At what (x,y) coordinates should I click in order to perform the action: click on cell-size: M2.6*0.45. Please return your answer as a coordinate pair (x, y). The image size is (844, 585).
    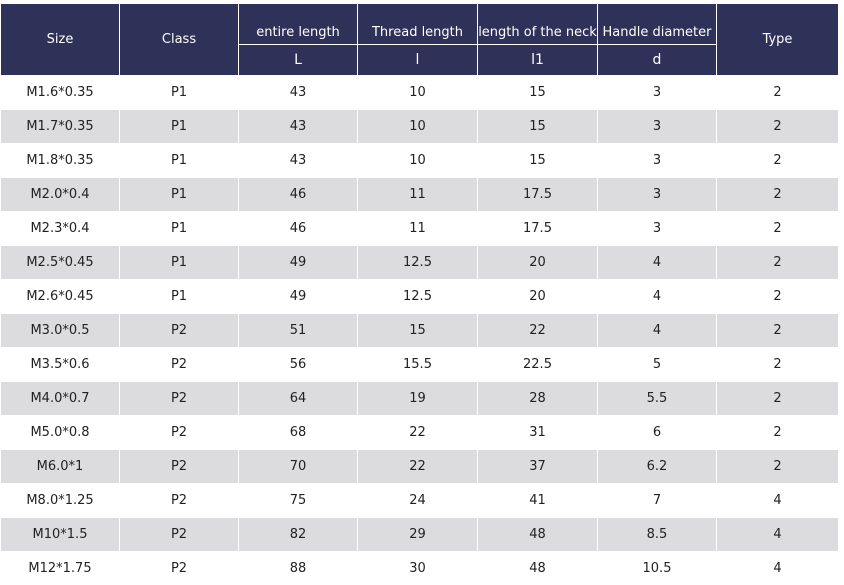
    Looking at the image, I should click on (60, 297).